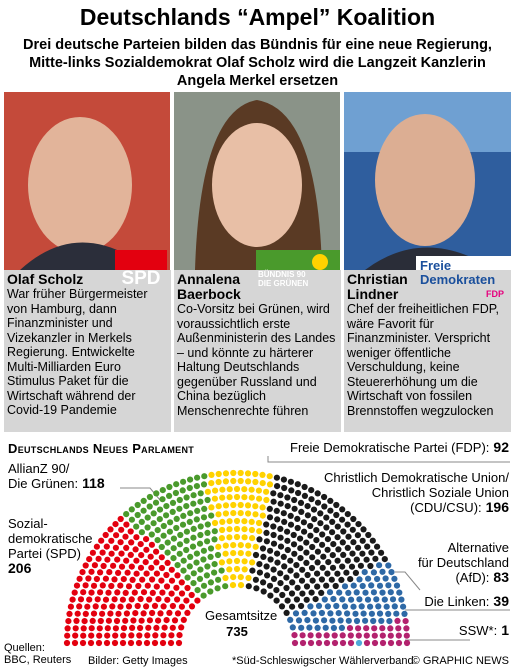 This screenshot has height=671, width=515. I want to click on logo-text: DIE GRÜNEN, so click(283, 283).